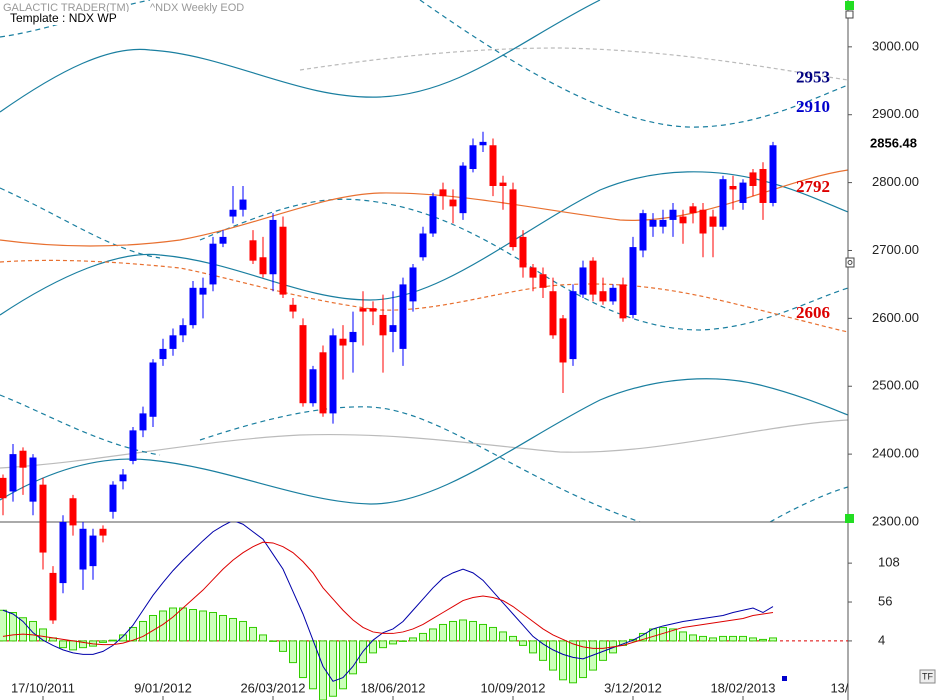 Image resolution: width=937 pixels, height=700 pixels. What do you see at coordinates (43, 687) in the screenshot?
I see `x-tick-label: 17/10/2011` at bounding box center [43, 687].